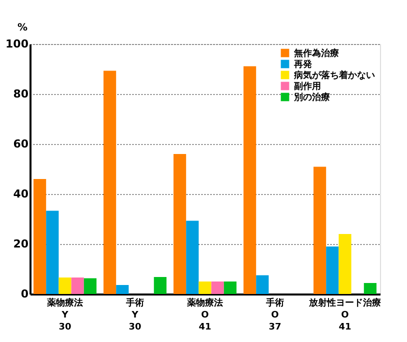 Image resolution: width=407 pixels, height=342 pixels. I want to click on y-axis-title: %, so click(22, 28).